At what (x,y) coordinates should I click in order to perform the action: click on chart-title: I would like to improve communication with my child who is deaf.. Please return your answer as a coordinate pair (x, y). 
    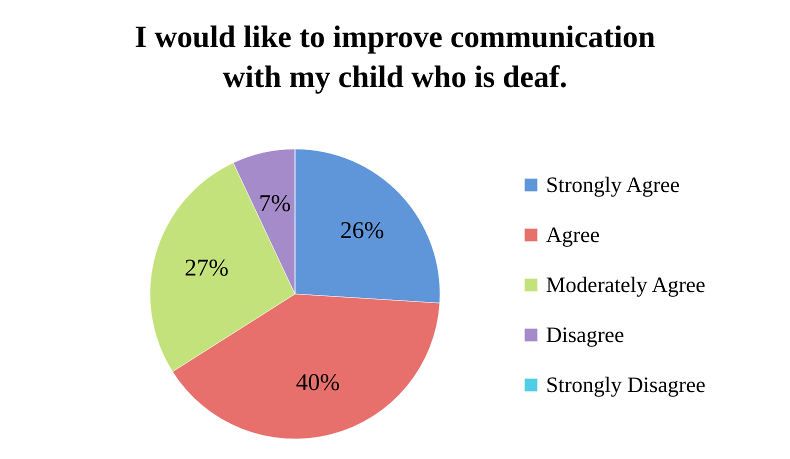
    Looking at the image, I should click on (395, 56).